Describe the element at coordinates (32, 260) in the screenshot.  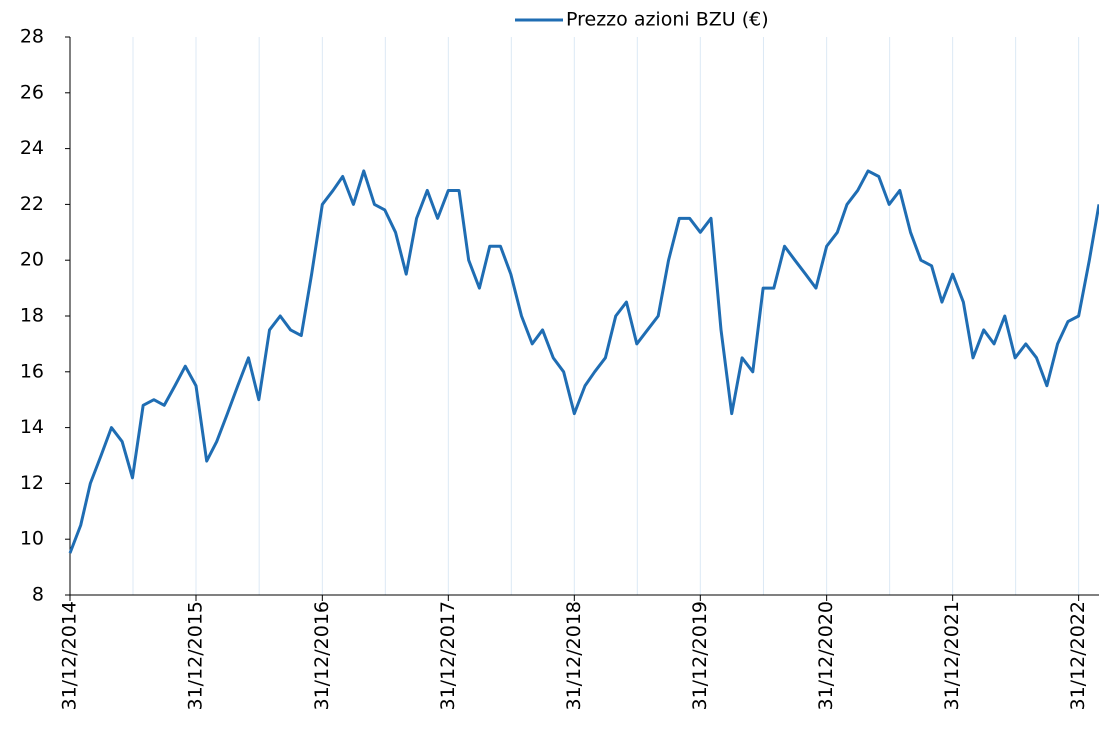
I see `y-tick-label: 20` at that location.